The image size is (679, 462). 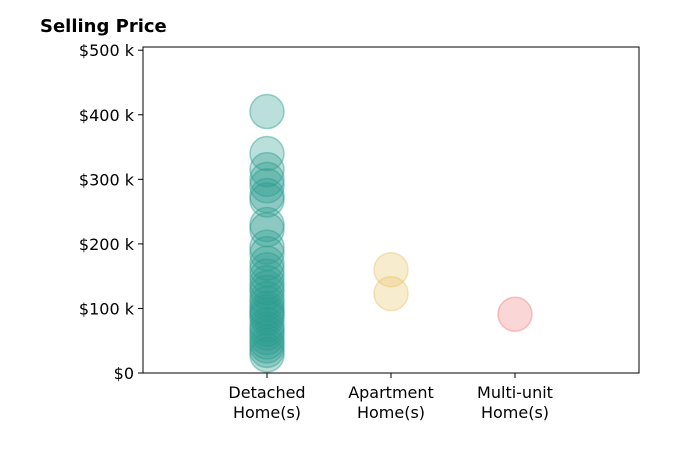 What do you see at coordinates (266, 392) in the screenshot?
I see `x-tick-label: Detached` at bounding box center [266, 392].